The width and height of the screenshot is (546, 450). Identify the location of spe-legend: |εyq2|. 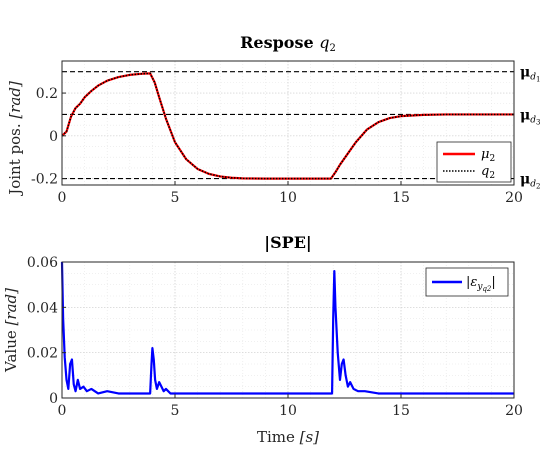
(467, 282).